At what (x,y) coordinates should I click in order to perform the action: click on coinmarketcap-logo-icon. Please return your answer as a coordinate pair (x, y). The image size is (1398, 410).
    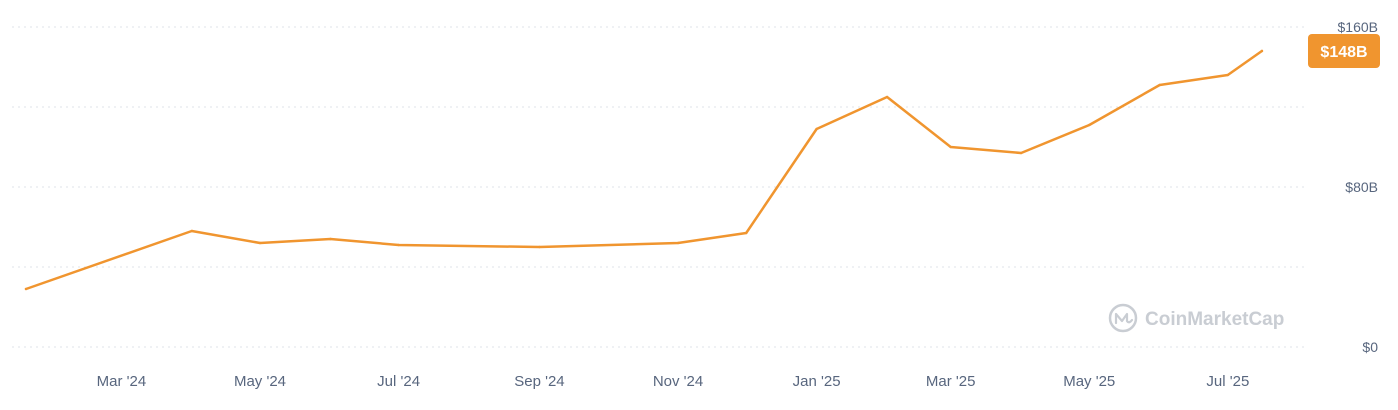
    Looking at the image, I should click on (1123, 318).